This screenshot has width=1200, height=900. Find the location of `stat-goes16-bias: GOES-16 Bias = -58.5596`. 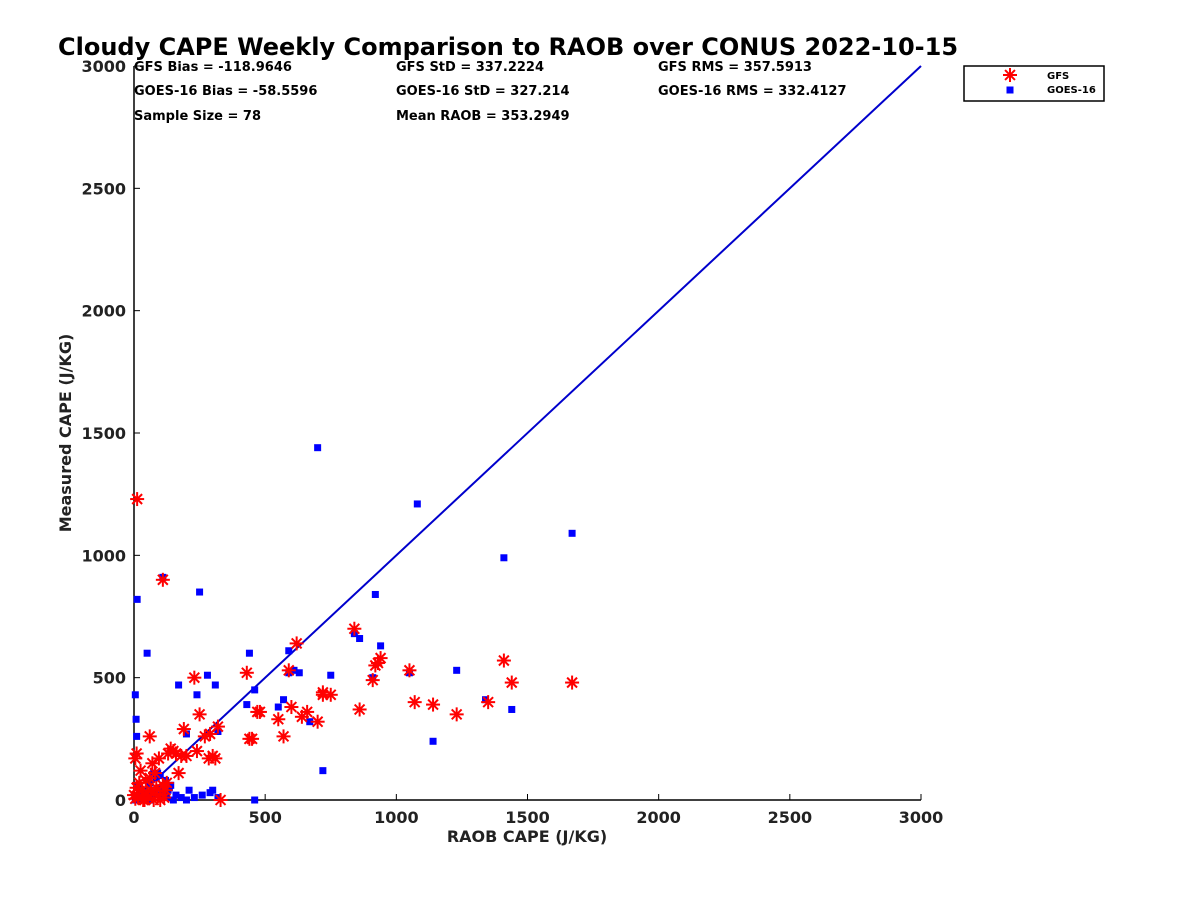

stat-goes16-bias: GOES-16 Bias = -58.5596 is located at coordinates (225, 91).